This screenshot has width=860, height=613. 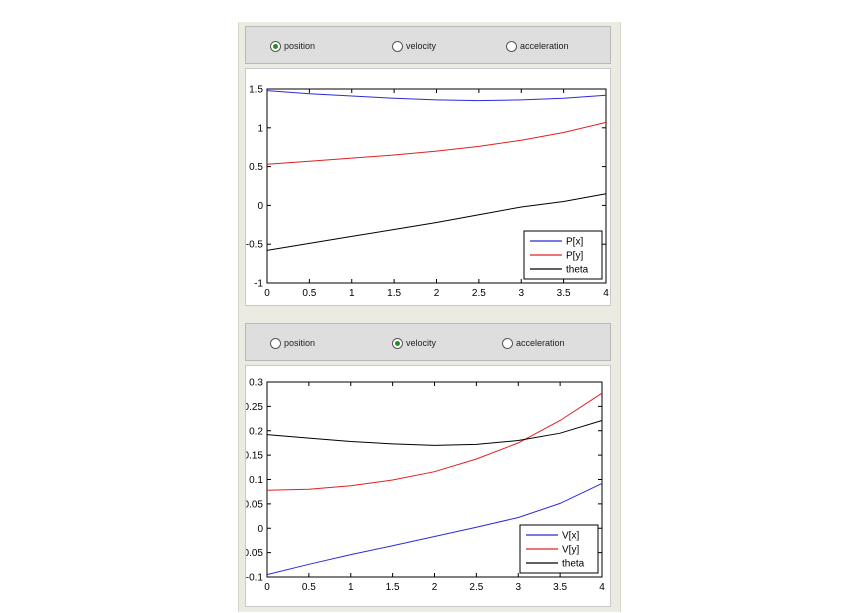 I want to click on legend-label: P[y], so click(x=574, y=256).